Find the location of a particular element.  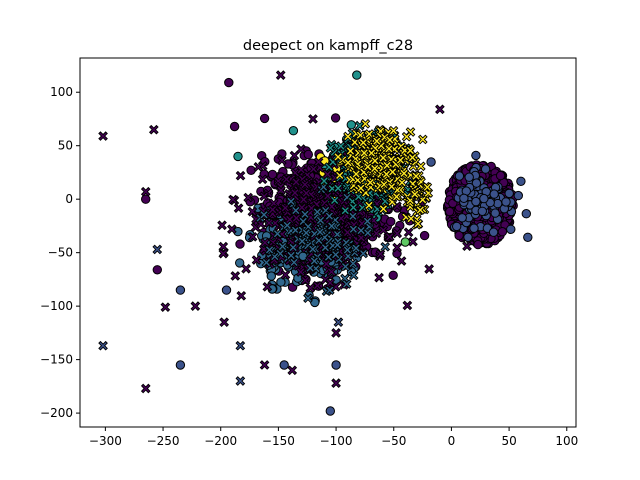

y-tick-label: −150 is located at coordinates (56, 360).